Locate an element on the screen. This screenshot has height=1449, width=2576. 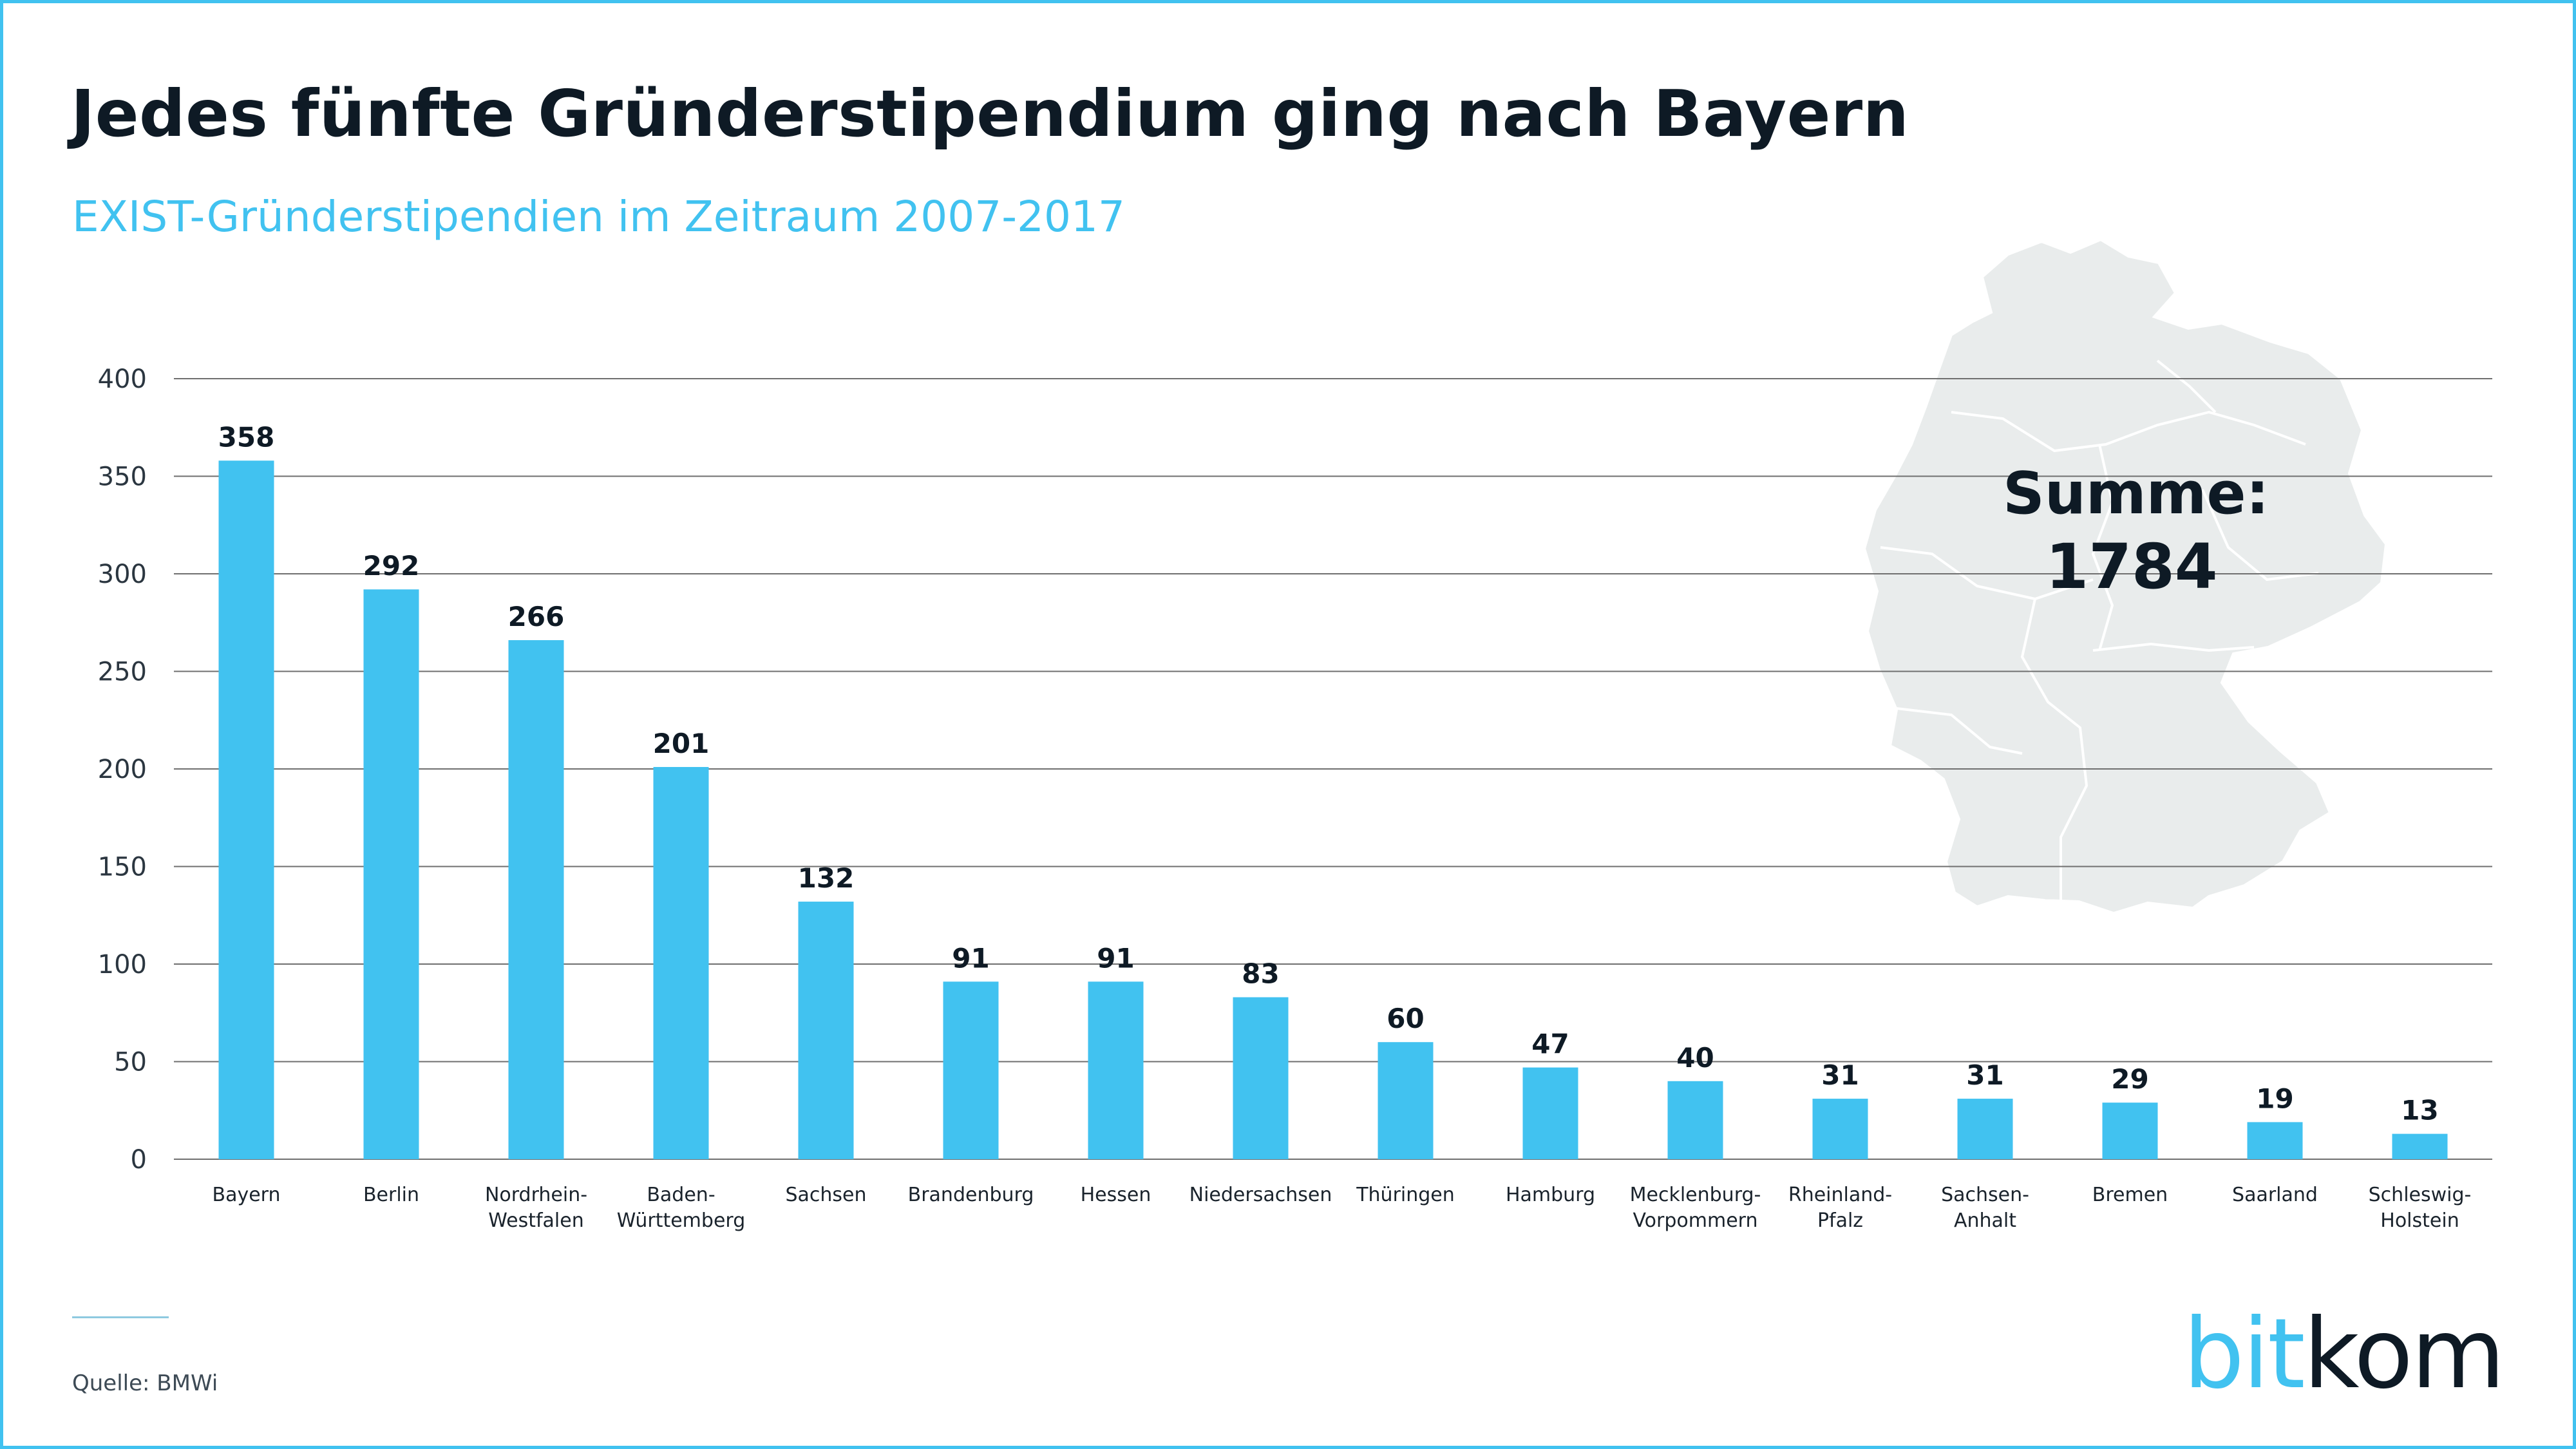
x-tick-label: Niedersachsen is located at coordinates (1260, 1195).